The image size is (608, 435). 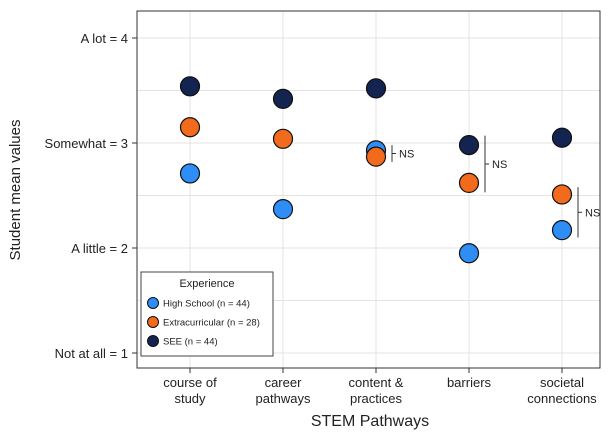 What do you see at coordinates (15, 190) in the screenshot?
I see `y-axis-label: Student mean values` at bounding box center [15, 190].